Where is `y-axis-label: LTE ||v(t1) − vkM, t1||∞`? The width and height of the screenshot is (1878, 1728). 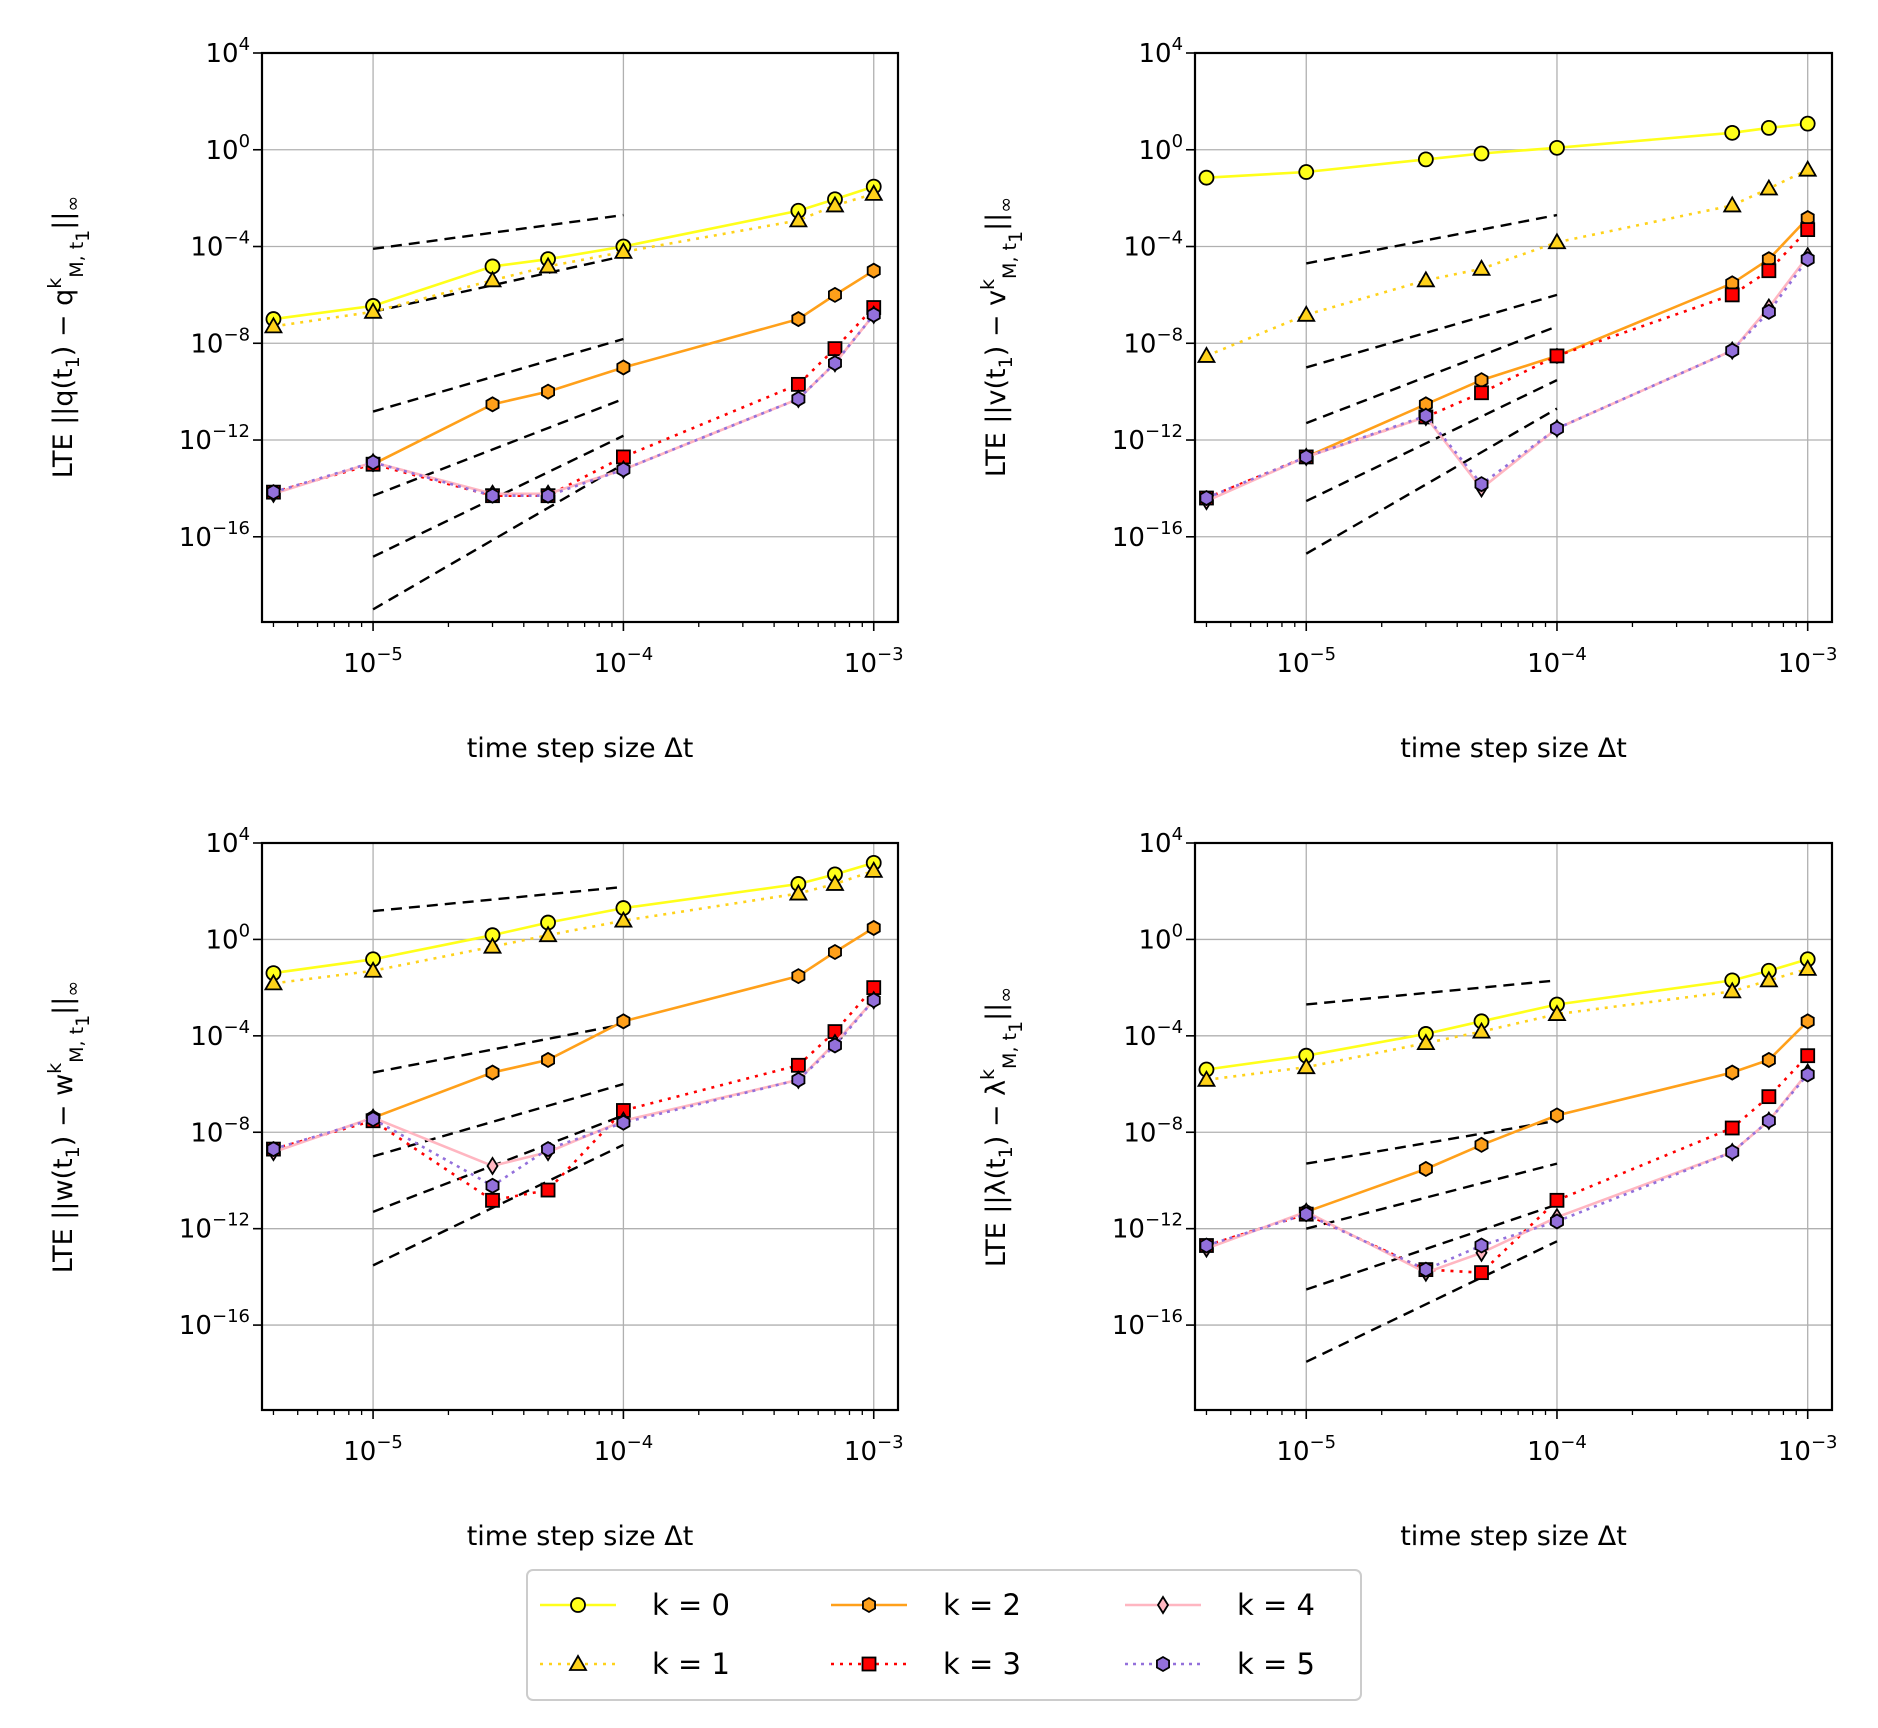 y-axis-label: LTE ||v(t1) − vkM, t1||∞ is located at coordinates (1002, 337).